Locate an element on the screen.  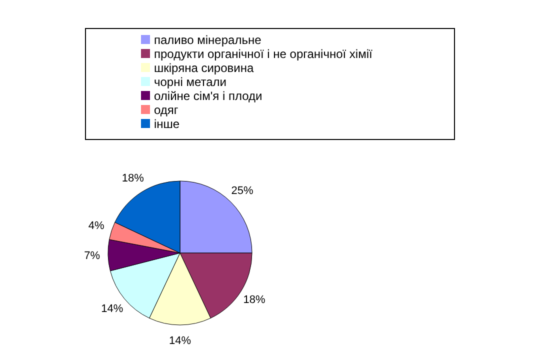
legend-label: продукти органічної і не органічної хімії is located at coordinates (263, 54).